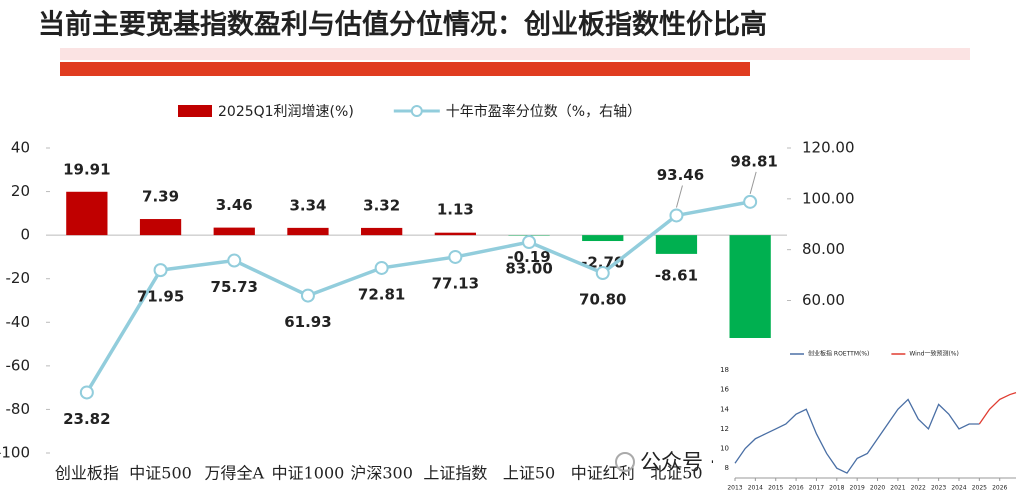 The width and height of the screenshot is (1024, 503). Describe the element at coordinates (724, 390) in the screenshot. I see `inset-y-tick-label: 16` at that location.